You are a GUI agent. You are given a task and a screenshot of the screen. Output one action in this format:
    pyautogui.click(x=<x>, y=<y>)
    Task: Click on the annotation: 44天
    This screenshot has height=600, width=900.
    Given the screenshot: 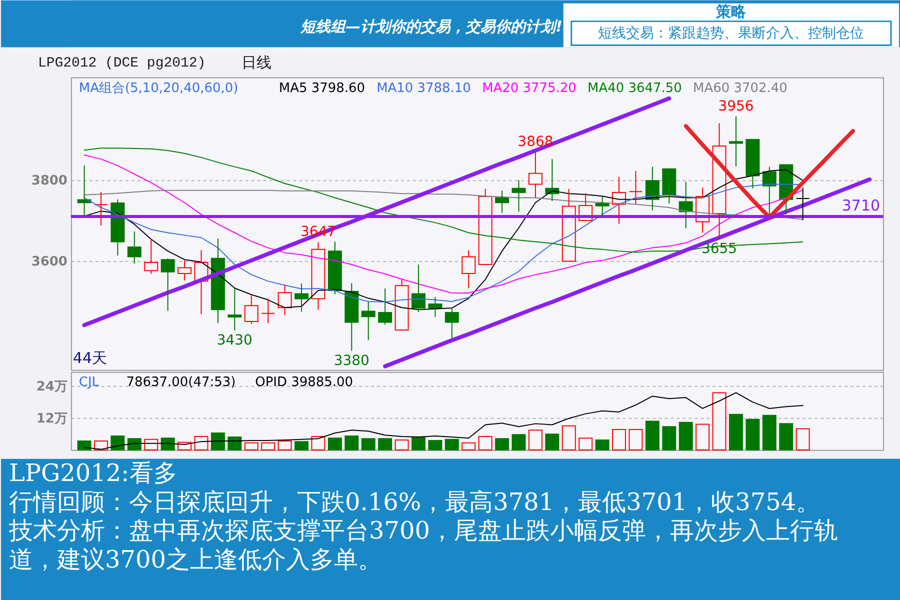 What is the action you would take?
    pyautogui.click(x=89, y=357)
    